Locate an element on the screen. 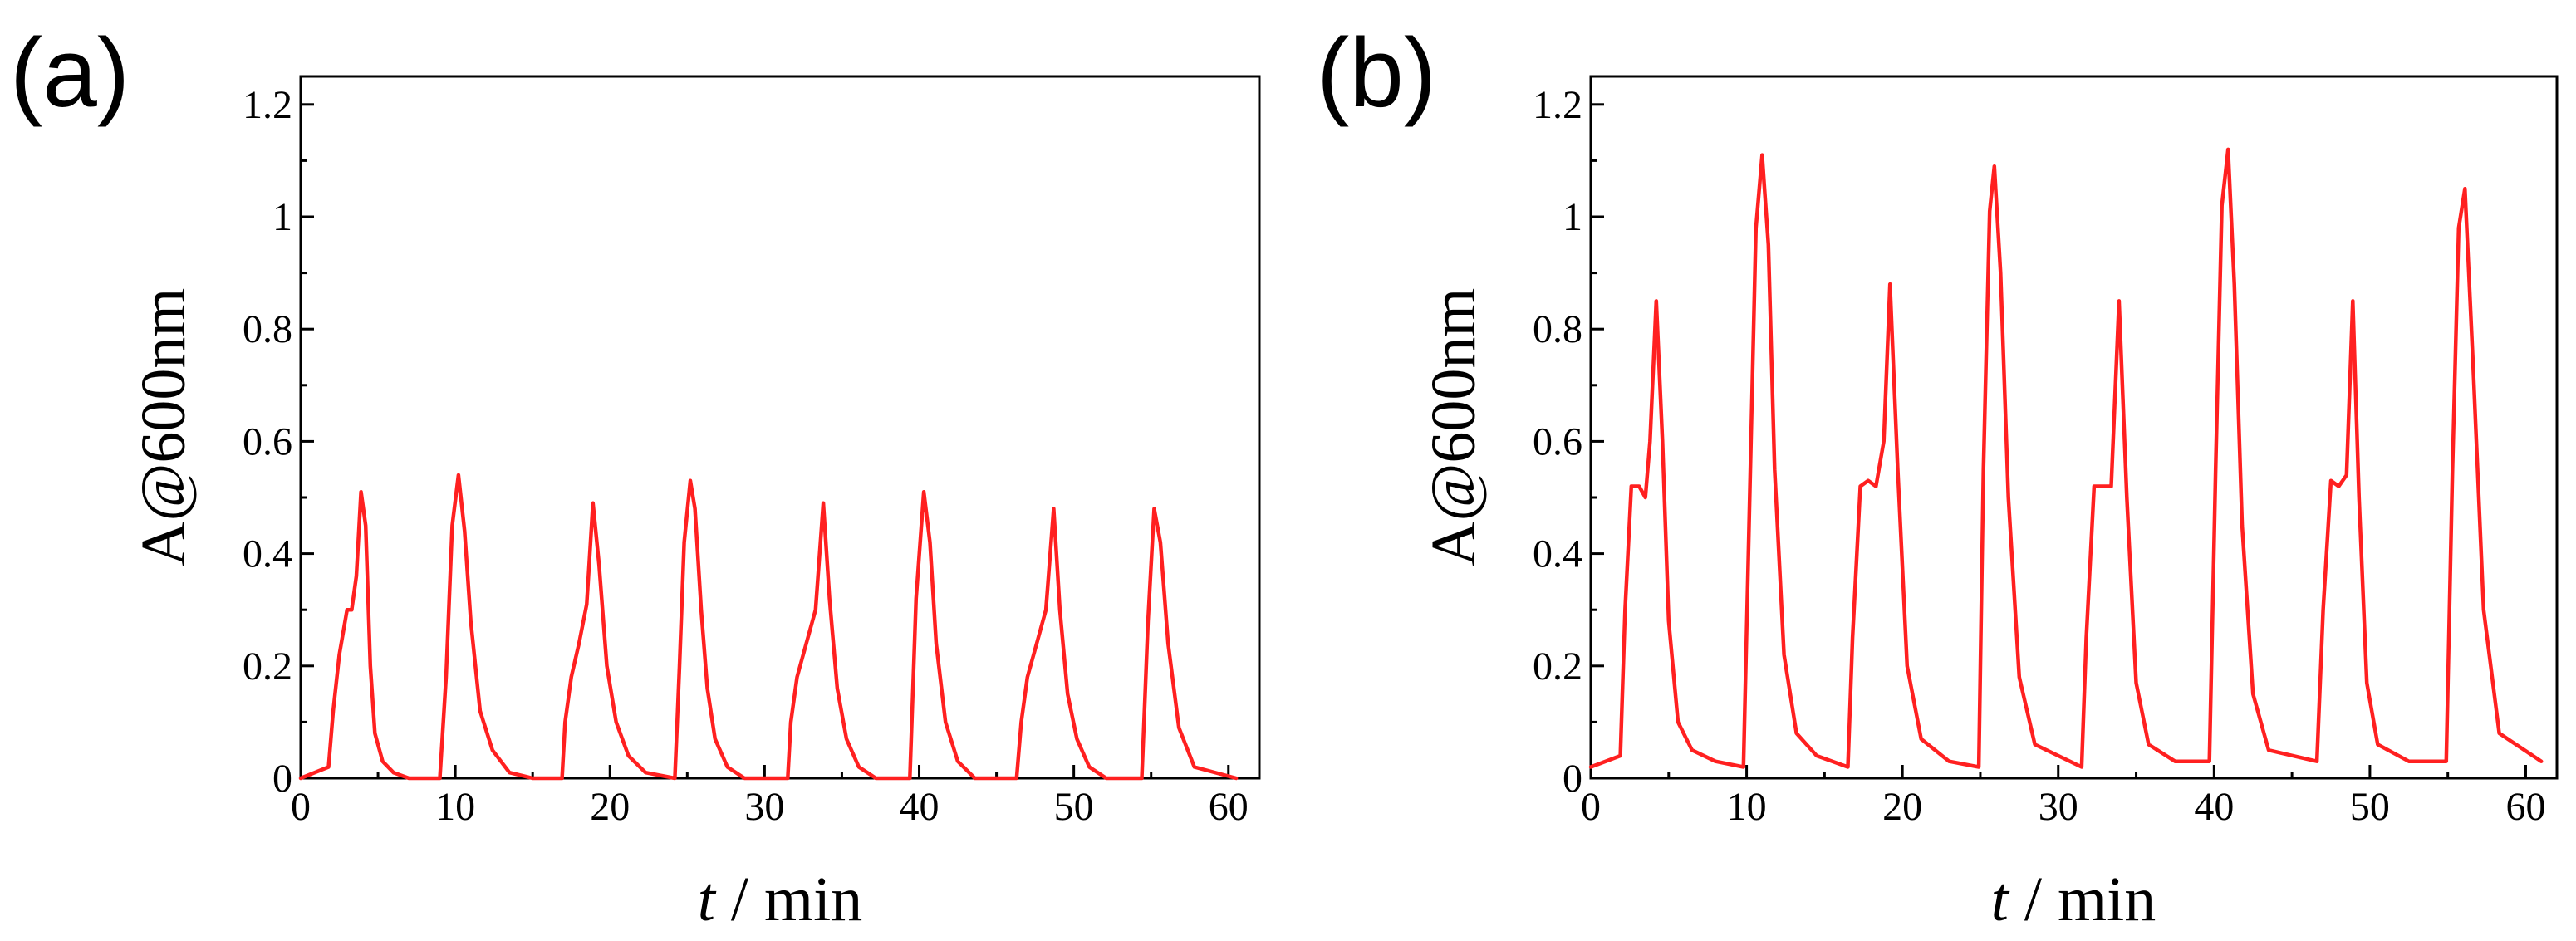 The width and height of the screenshot is (2576, 941). x-tick-labels-a: 0 10 20 30 40 50 60 is located at coordinates (770, 807).